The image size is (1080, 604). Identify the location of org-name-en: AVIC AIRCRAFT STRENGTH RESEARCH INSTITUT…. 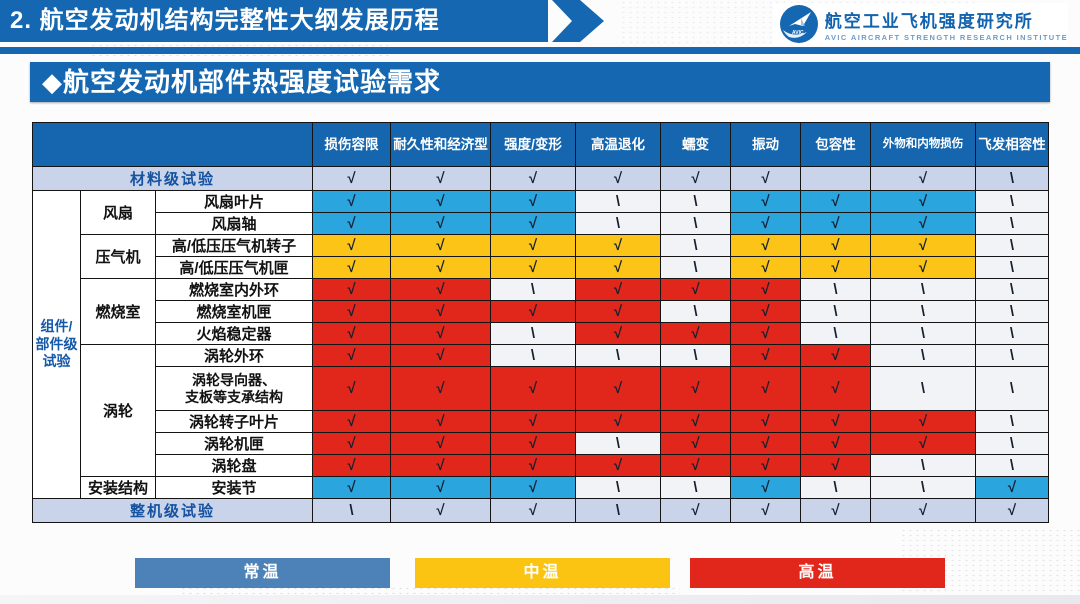
(946, 37).